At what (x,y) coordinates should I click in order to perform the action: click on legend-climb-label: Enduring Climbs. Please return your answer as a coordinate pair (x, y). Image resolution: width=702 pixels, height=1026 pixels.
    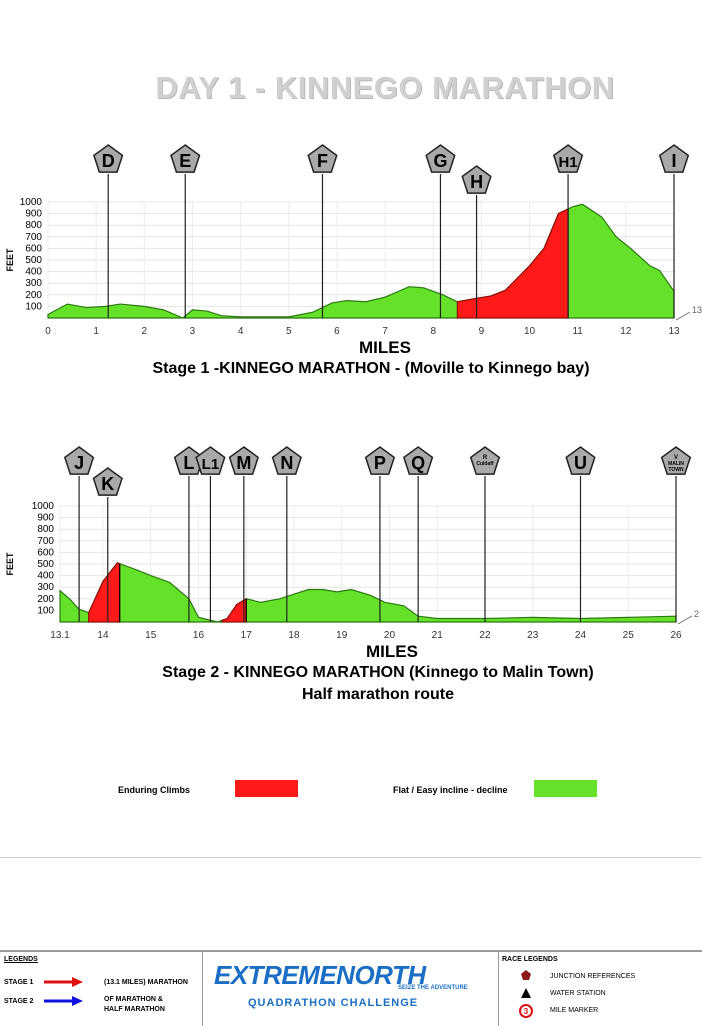
    Looking at the image, I should click on (154, 790).